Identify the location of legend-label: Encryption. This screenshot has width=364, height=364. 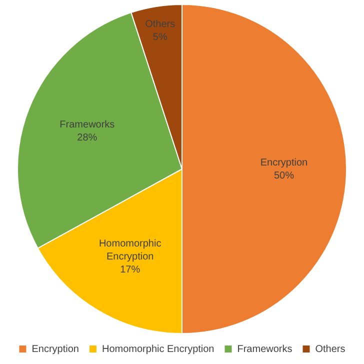
(55, 349).